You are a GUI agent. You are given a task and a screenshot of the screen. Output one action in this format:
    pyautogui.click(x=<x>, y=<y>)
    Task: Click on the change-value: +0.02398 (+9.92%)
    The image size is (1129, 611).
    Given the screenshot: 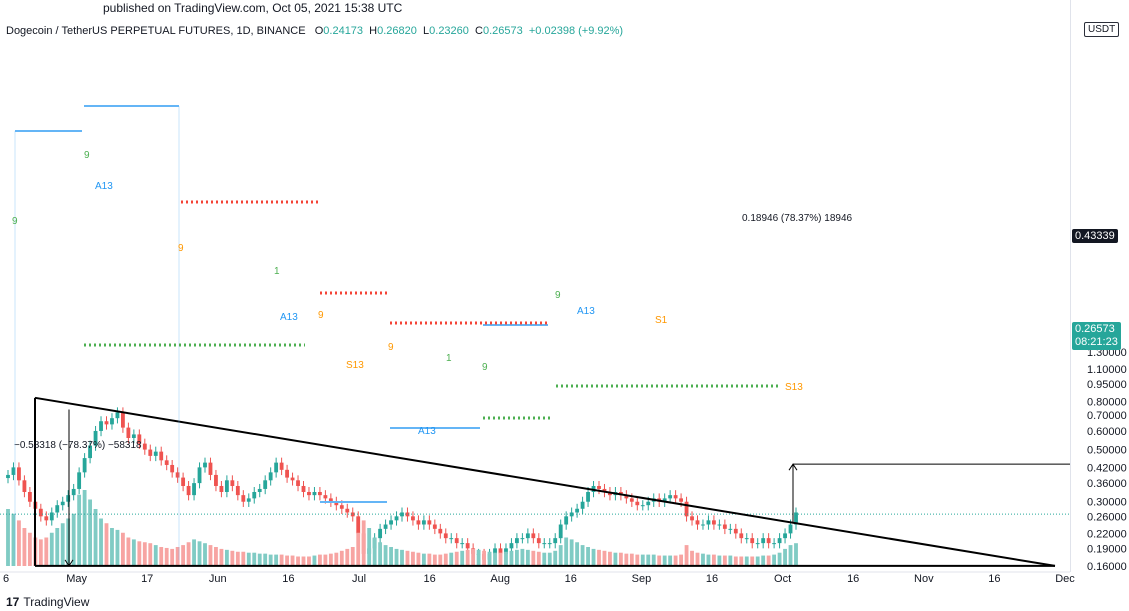 What is the action you would take?
    pyautogui.click(x=576, y=31)
    